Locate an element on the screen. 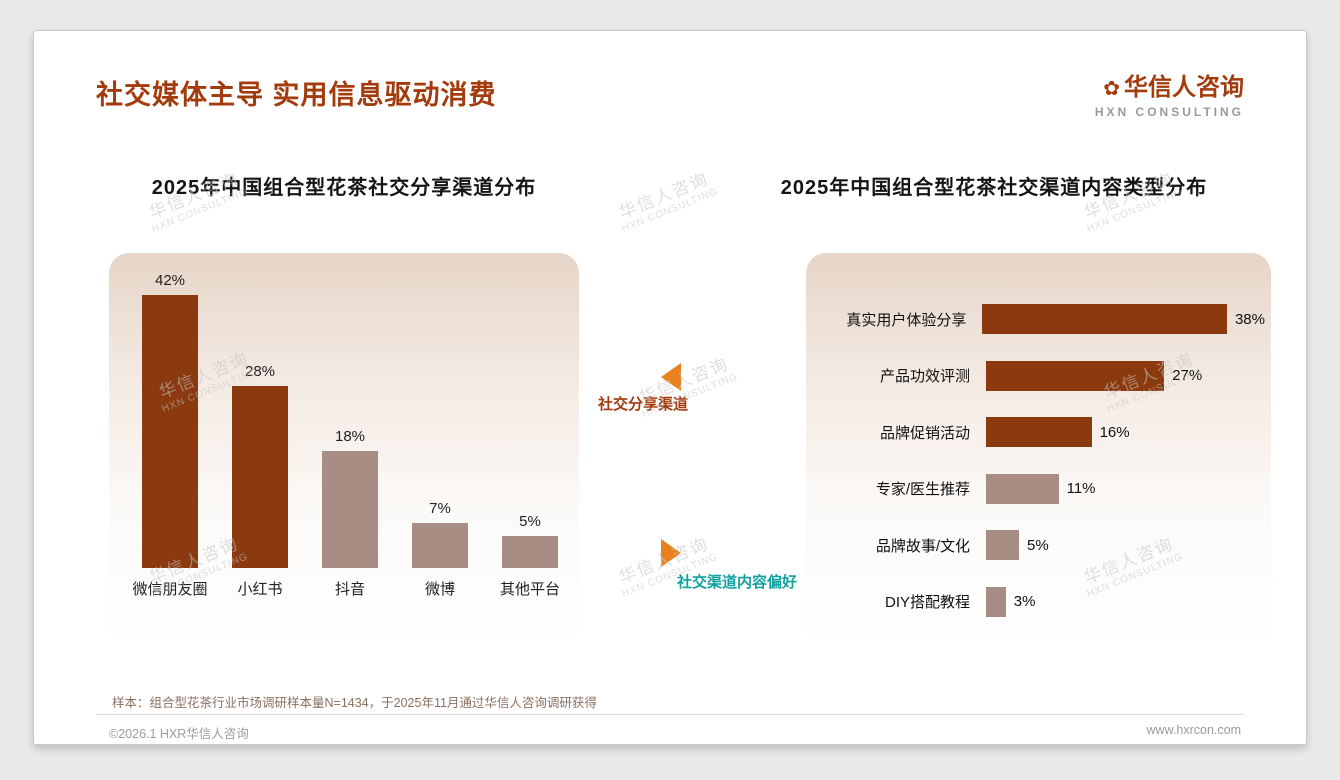 Image resolution: width=1340 pixels, height=780 pixels. vertical-bar-chart: 42% 微信朋友圈 28% 小红书 18% 抖音 7% 微博 5% 其他平台 is located at coordinates (350, 432).